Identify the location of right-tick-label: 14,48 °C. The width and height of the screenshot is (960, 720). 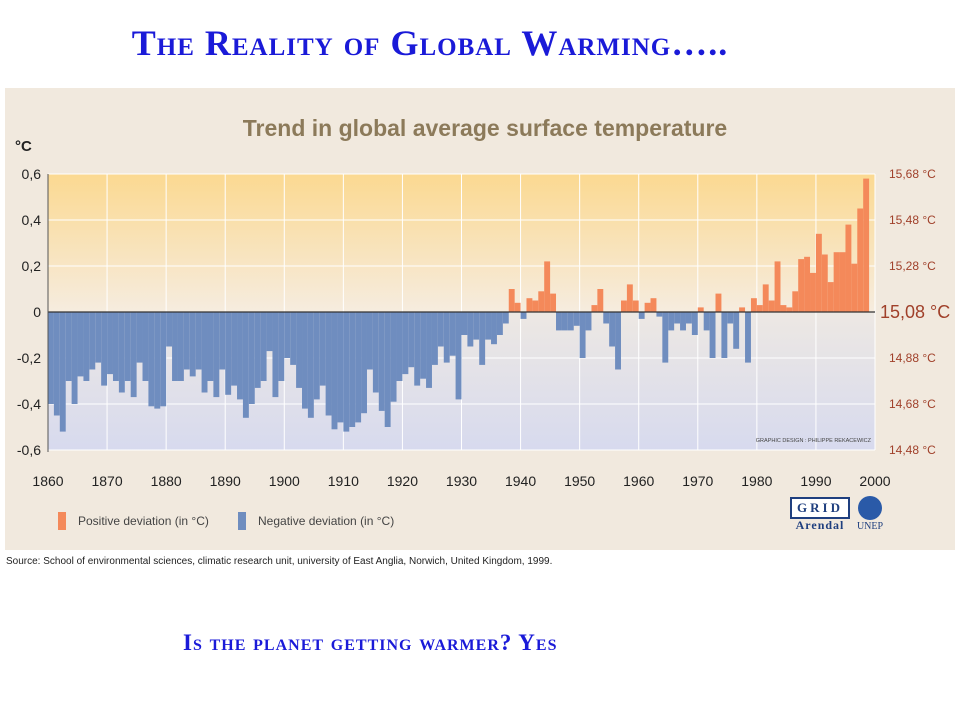
(912, 450).